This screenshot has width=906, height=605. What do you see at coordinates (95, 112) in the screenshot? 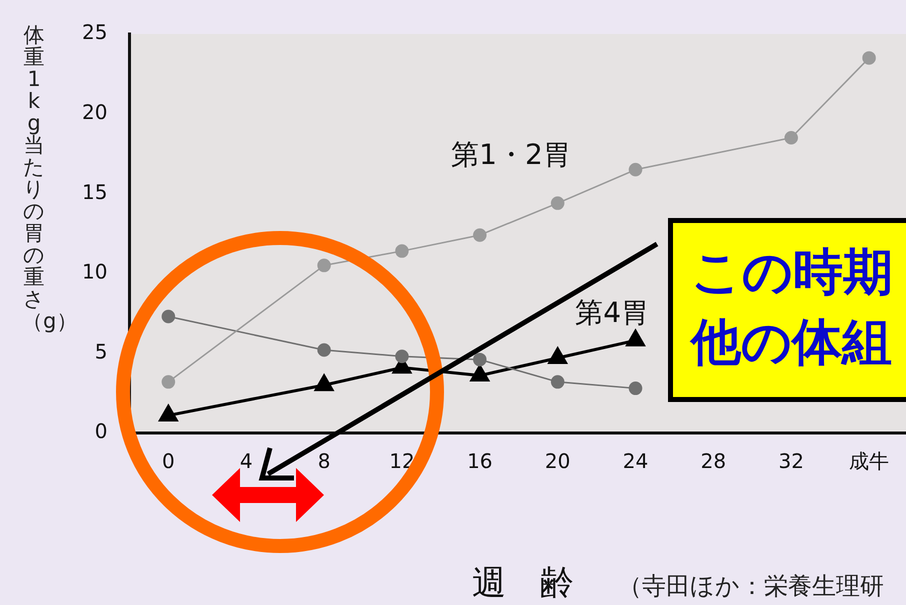
I see `y-tick-label: 20` at bounding box center [95, 112].